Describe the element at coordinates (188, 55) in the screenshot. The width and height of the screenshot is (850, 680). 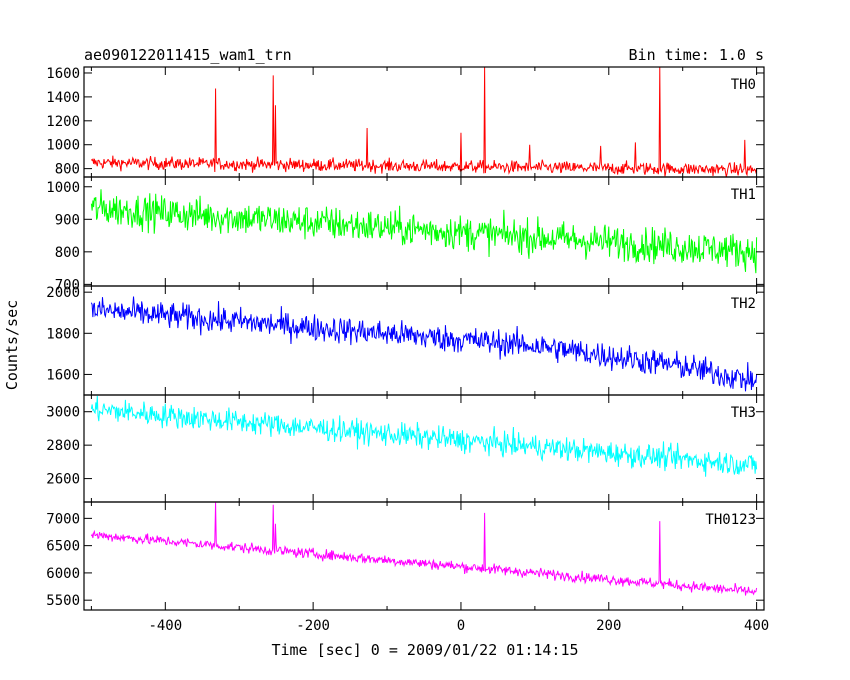
I see `chart-title-left: ae090122011415_wam1_trn` at that location.